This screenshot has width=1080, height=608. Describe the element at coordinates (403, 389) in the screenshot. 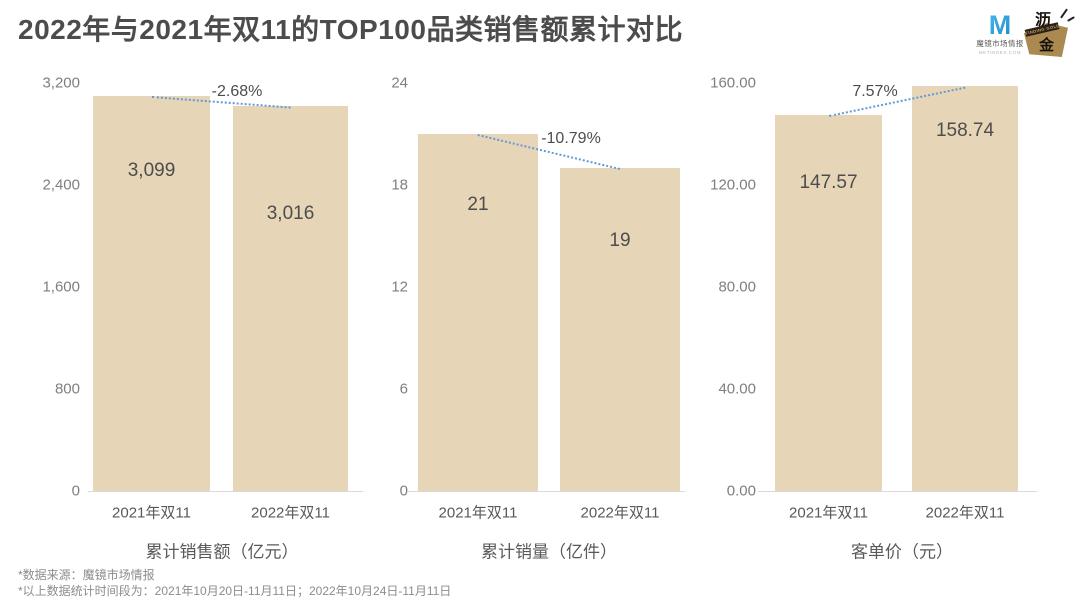

I see `y-tick-label: 6` at that location.